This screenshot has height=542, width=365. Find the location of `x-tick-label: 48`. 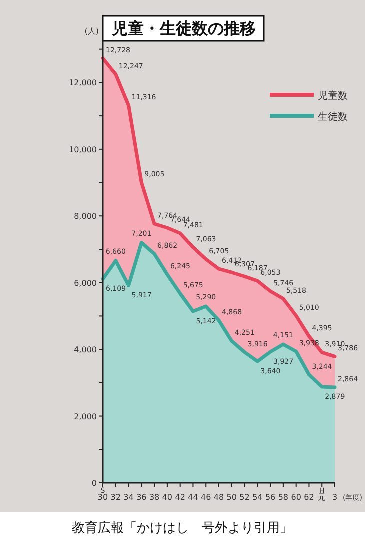

x-tick-label: 48 is located at coordinates (219, 497).